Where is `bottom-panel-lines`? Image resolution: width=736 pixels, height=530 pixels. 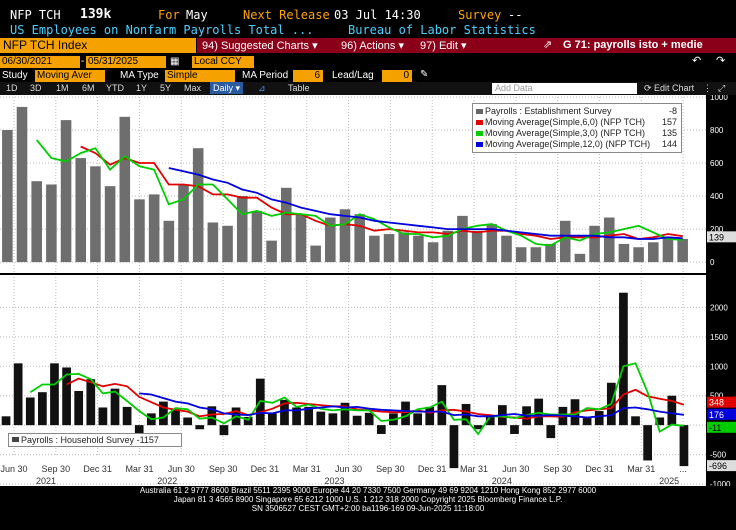
bottom-panel-lines is located at coordinates (357, 399).